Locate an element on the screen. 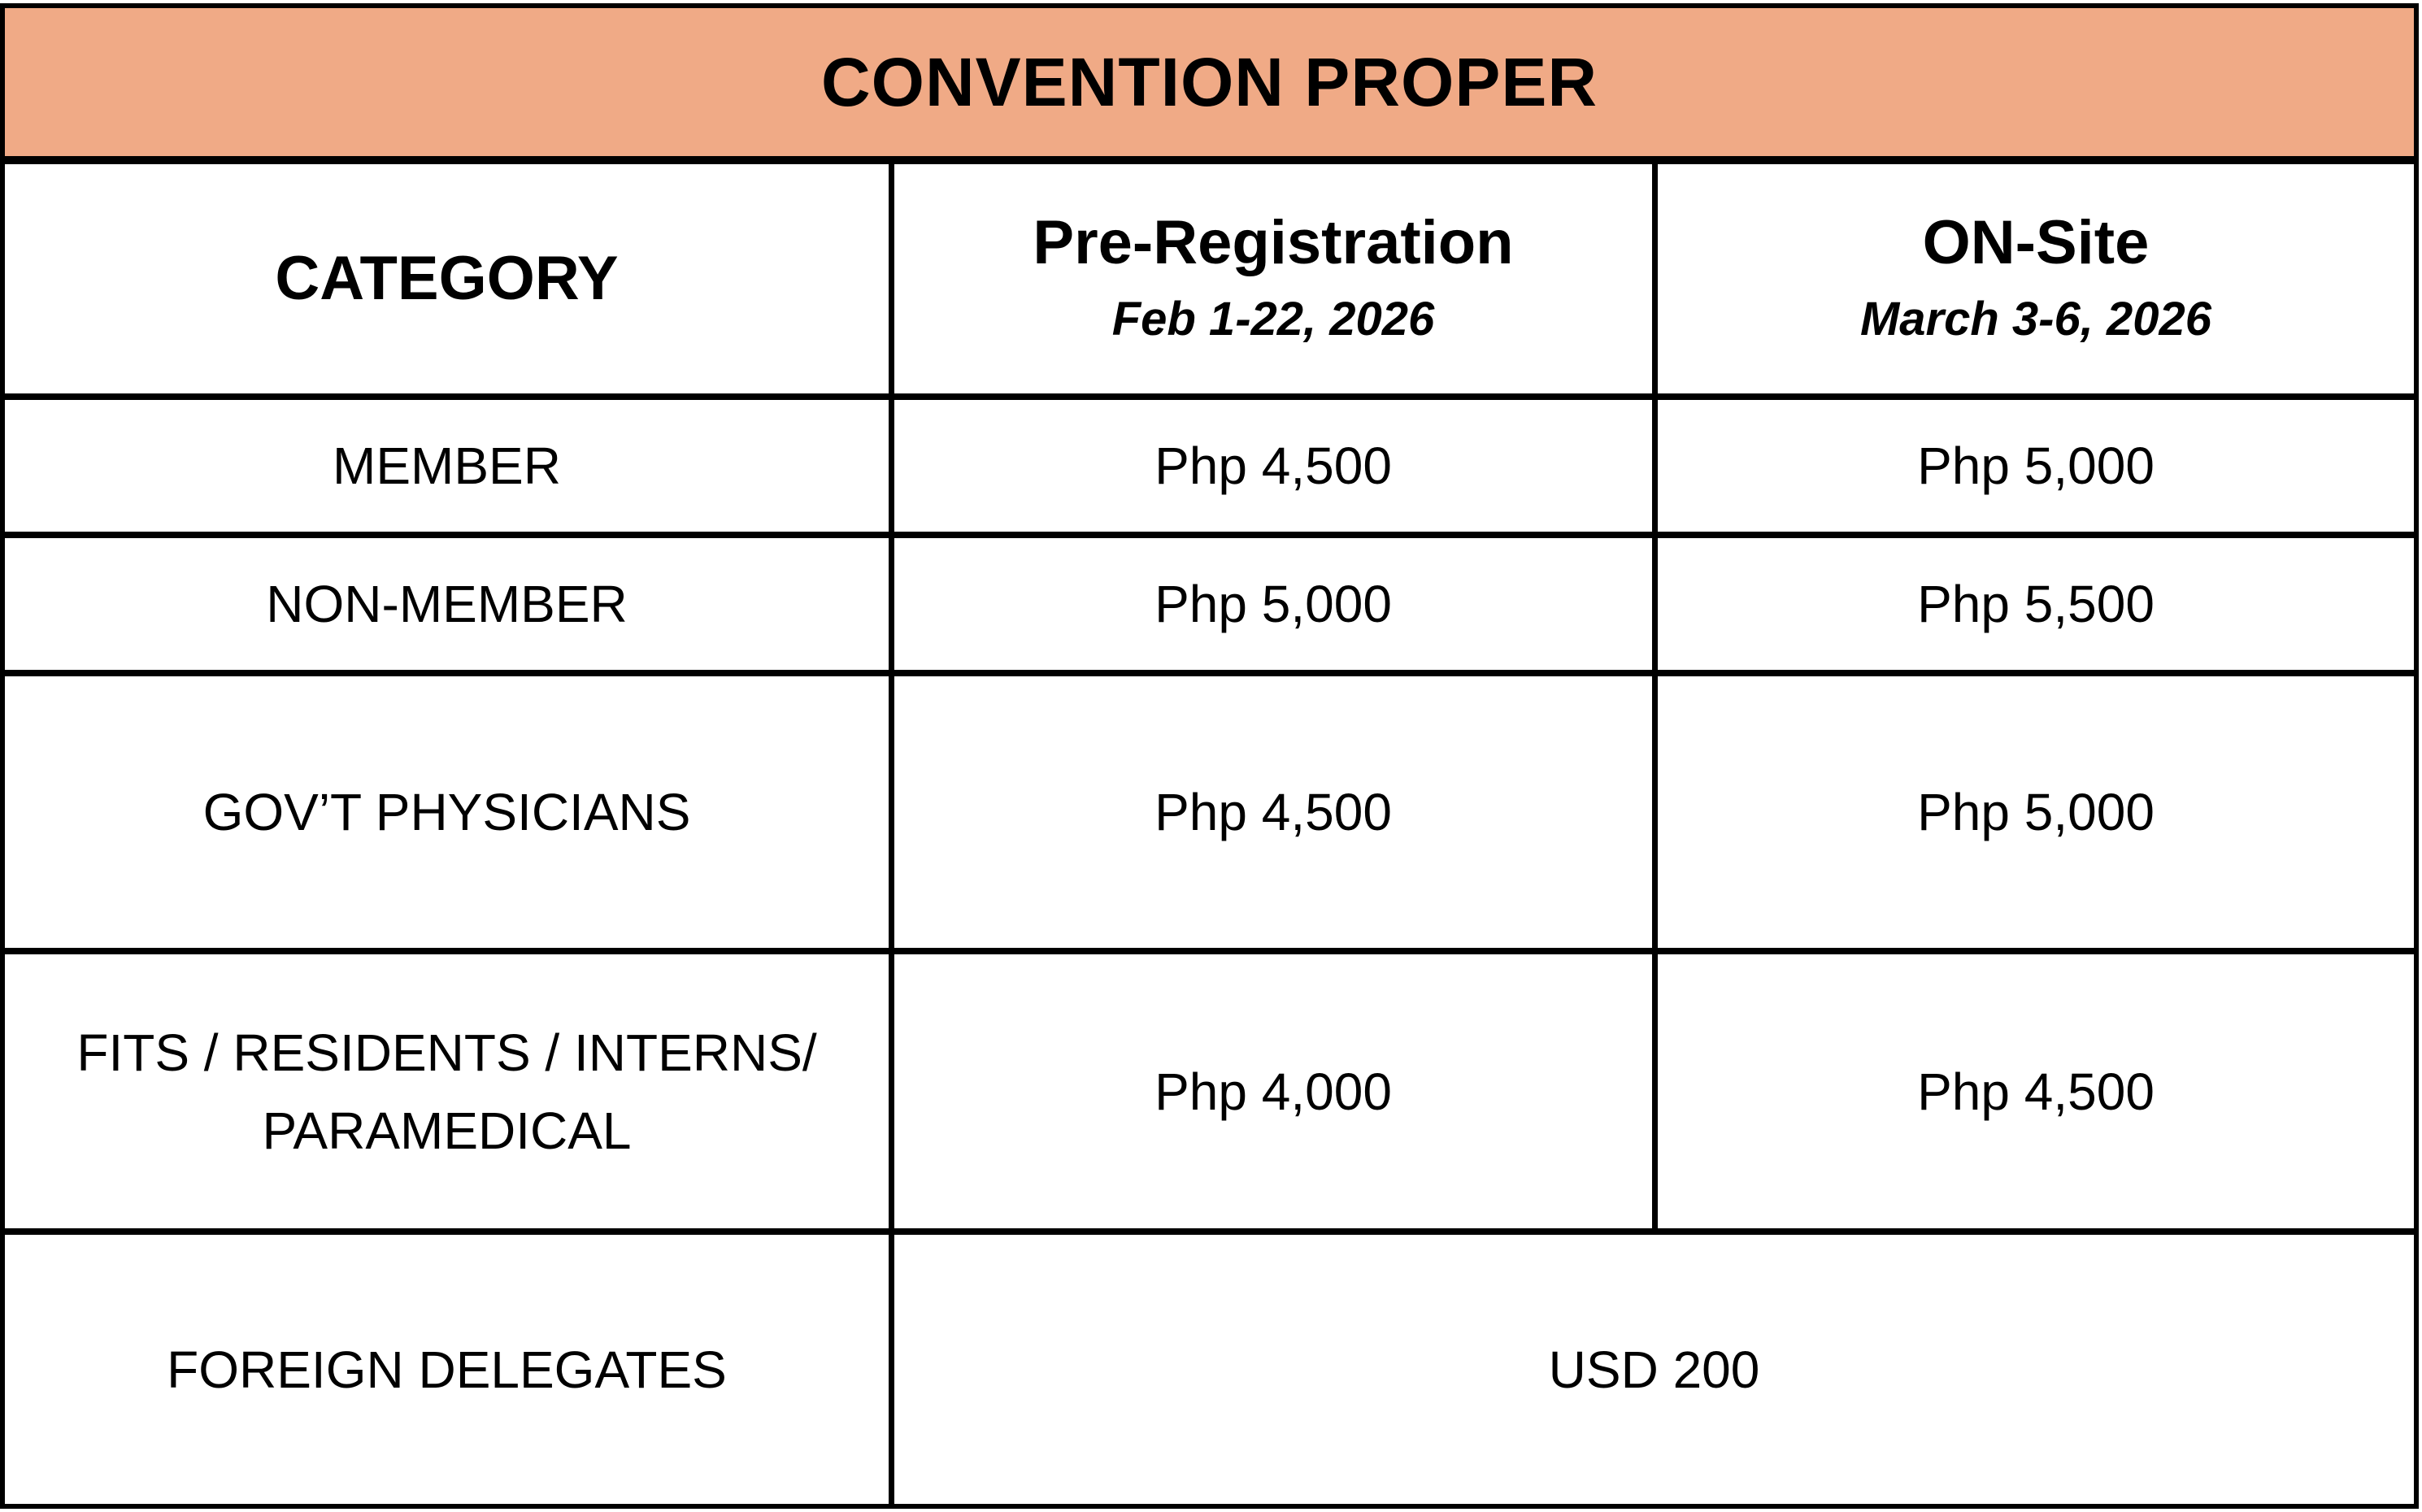 Image resolution: width=2422 pixels, height=1512 pixels. fee-foreign-delegates: USD 200 is located at coordinates (1654, 1369).